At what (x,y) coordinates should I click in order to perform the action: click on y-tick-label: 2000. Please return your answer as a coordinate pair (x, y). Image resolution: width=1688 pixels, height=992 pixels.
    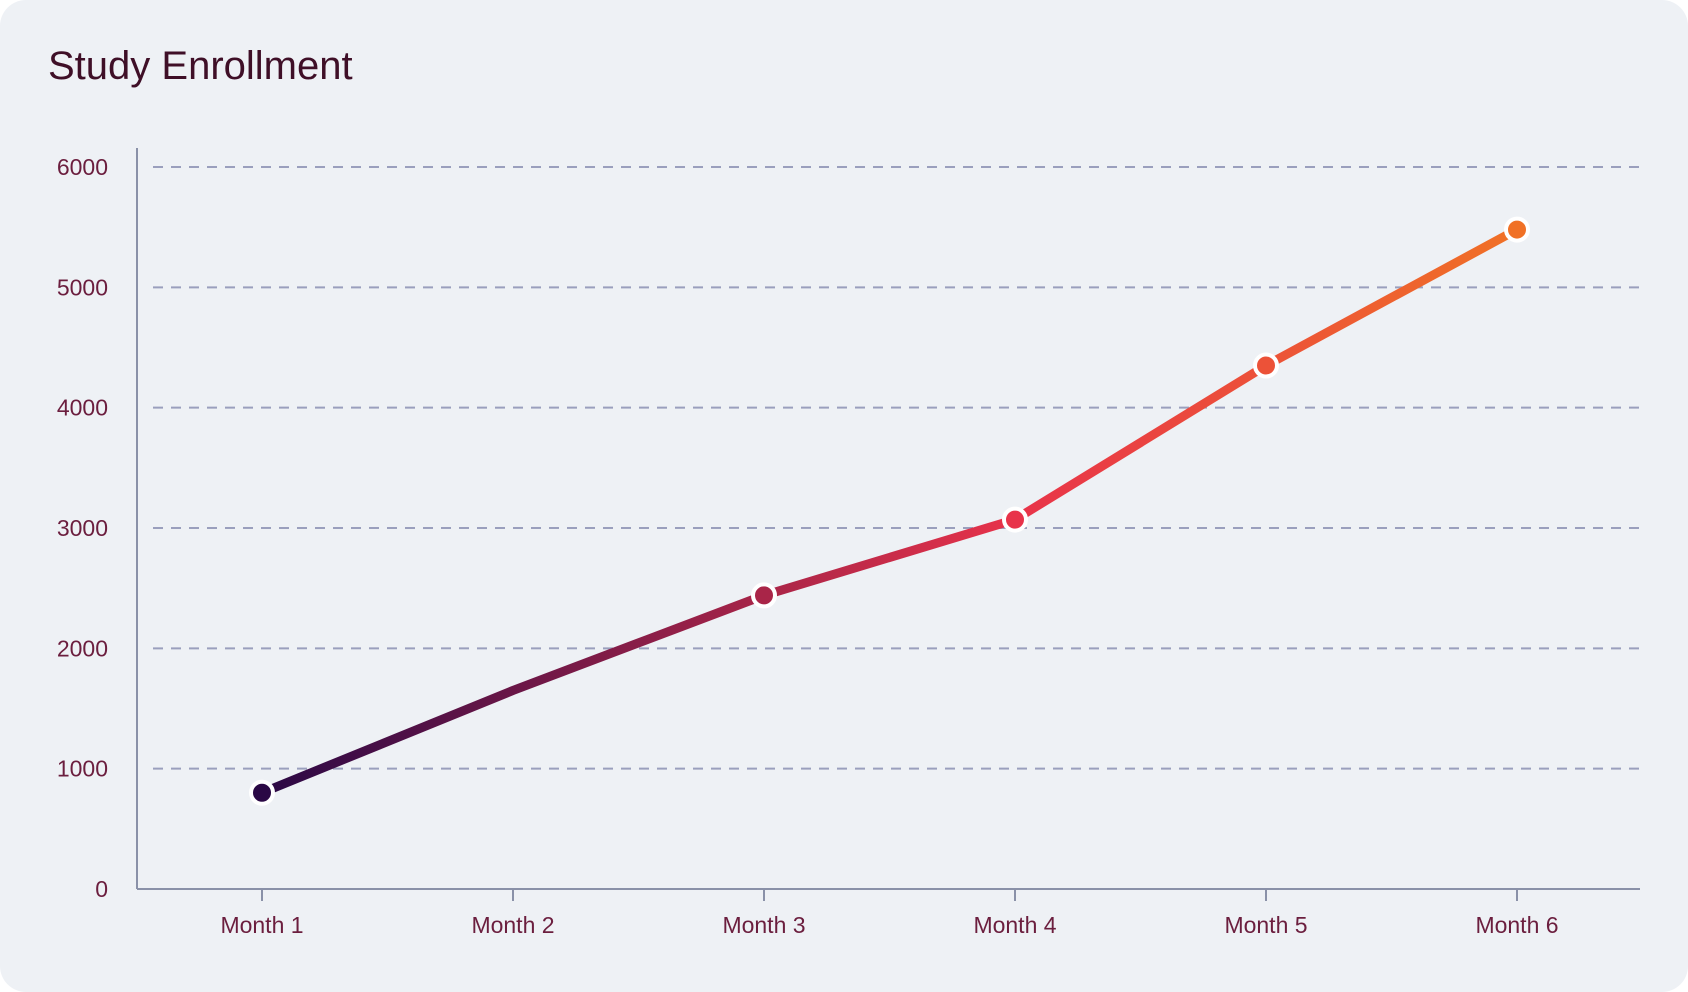
    Looking at the image, I should click on (82, 648).